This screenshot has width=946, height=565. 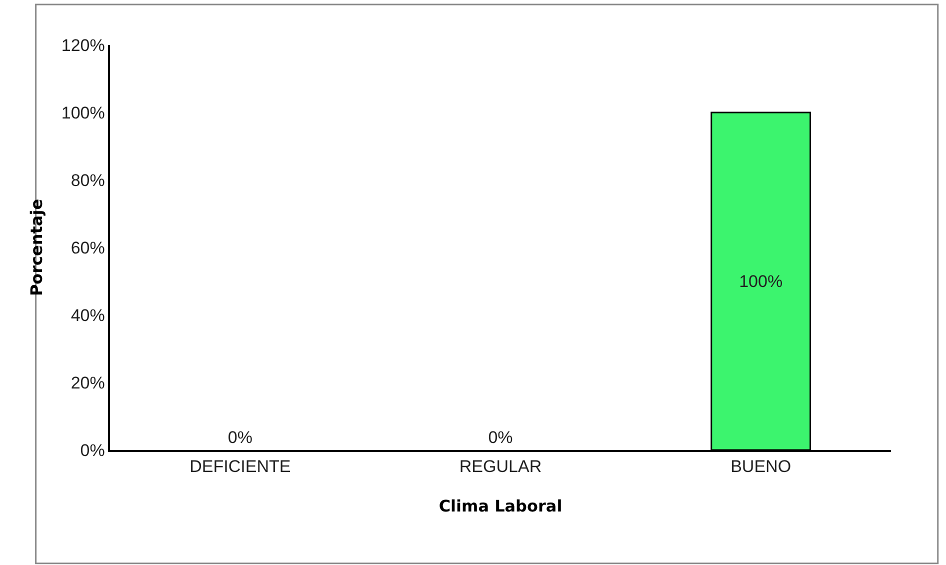 I want to click on y-tick-label: 80%, so click(x=87, y=180).